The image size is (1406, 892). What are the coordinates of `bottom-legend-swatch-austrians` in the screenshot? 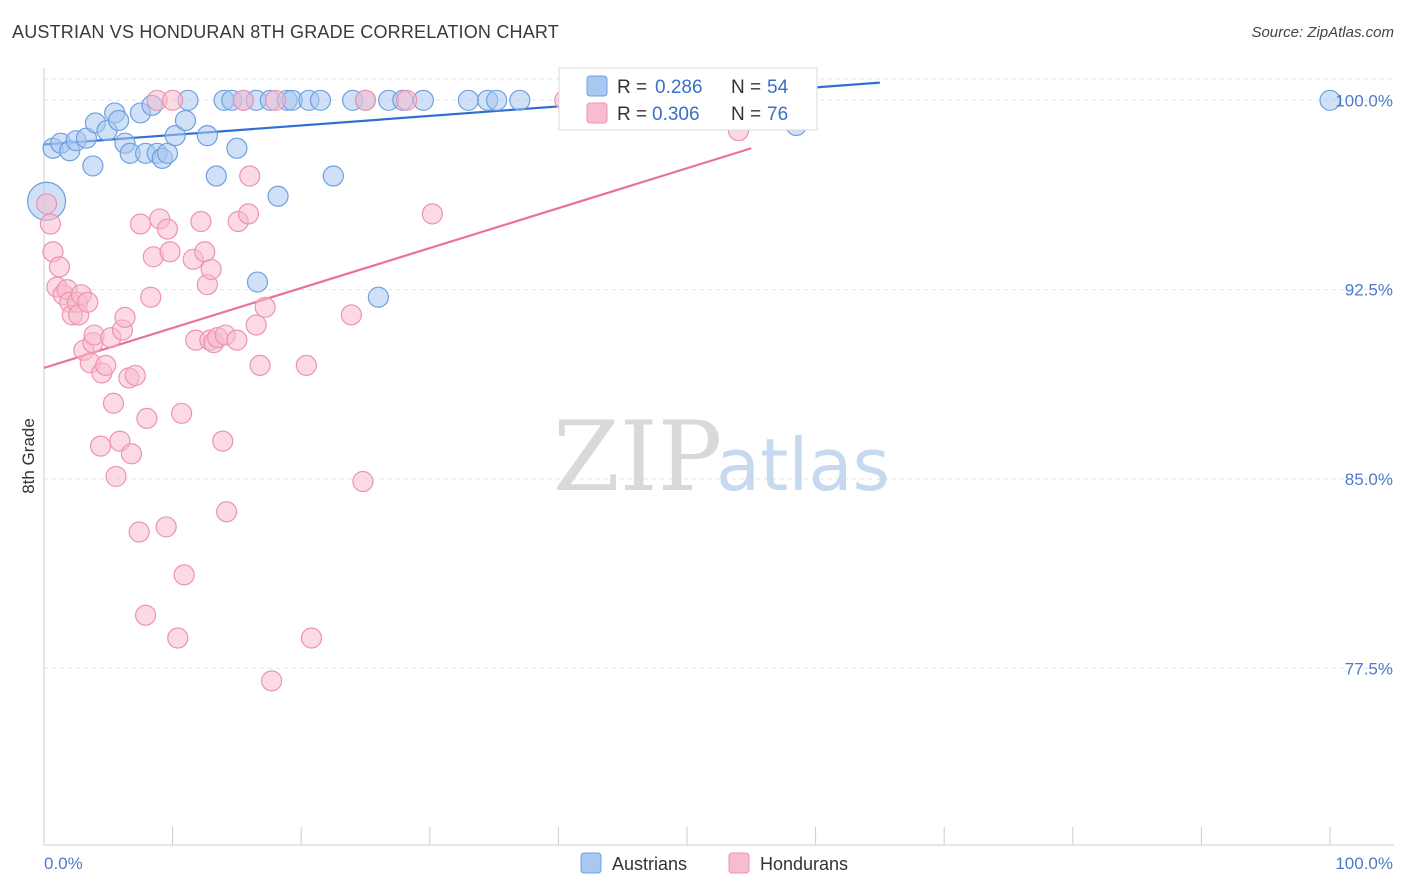 It's located at (591, 863).